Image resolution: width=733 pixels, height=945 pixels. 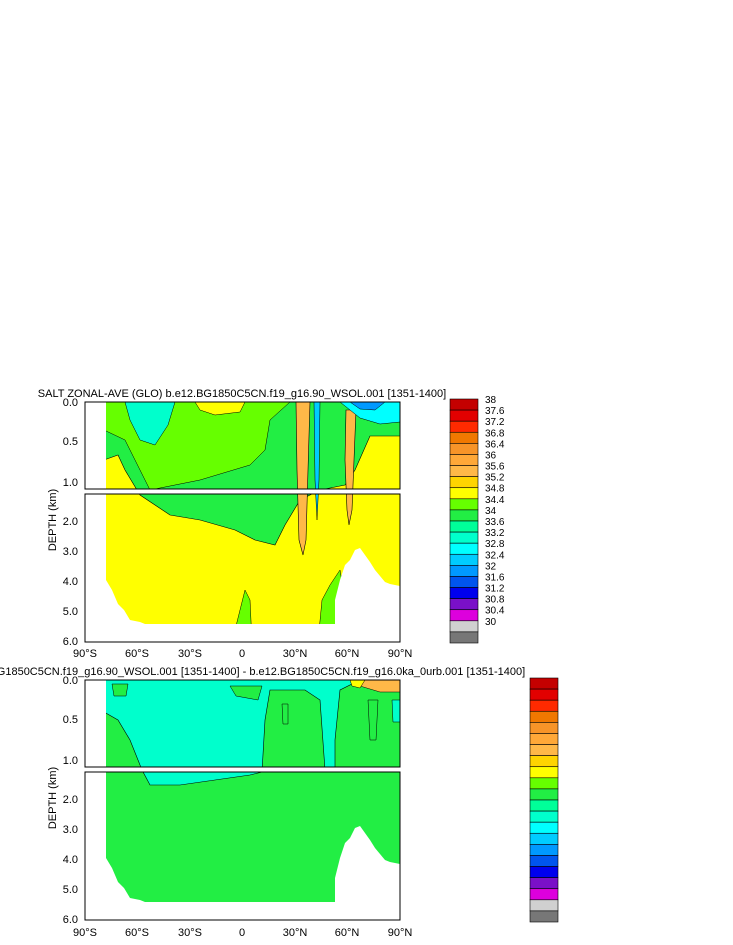 What do you see at coordinates (395, 711) in the screenshot?
I see `panel2-arctic-cyan` at bounding box center [395, 711].